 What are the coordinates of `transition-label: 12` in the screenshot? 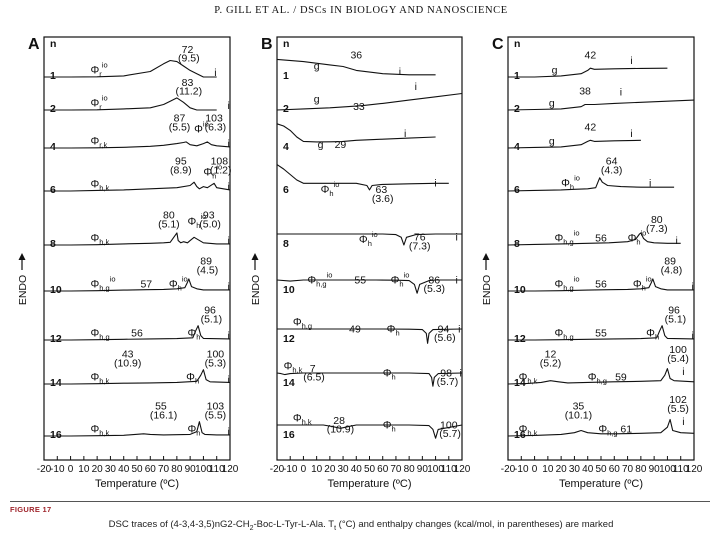 It's located at (551, 355).